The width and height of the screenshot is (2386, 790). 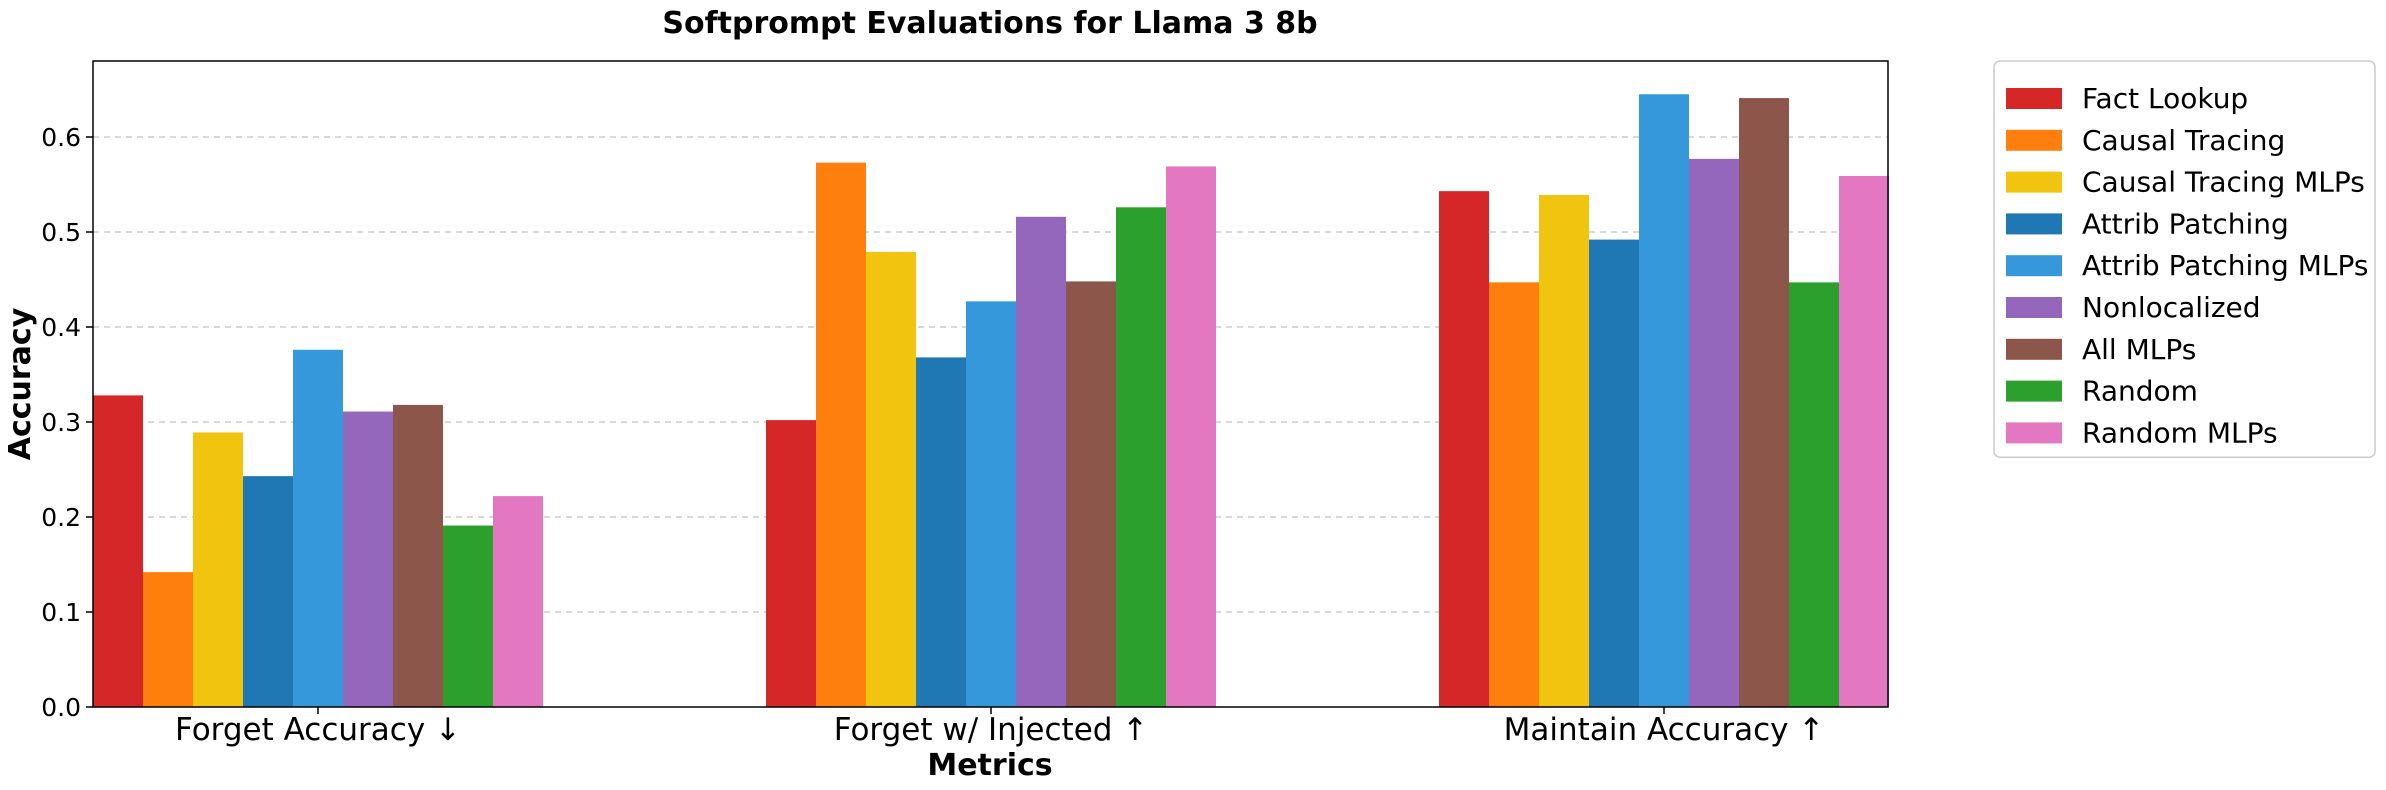 I want to click on x-tick-label: Forget w/ Injected ↑, so click(x=991, y=730).